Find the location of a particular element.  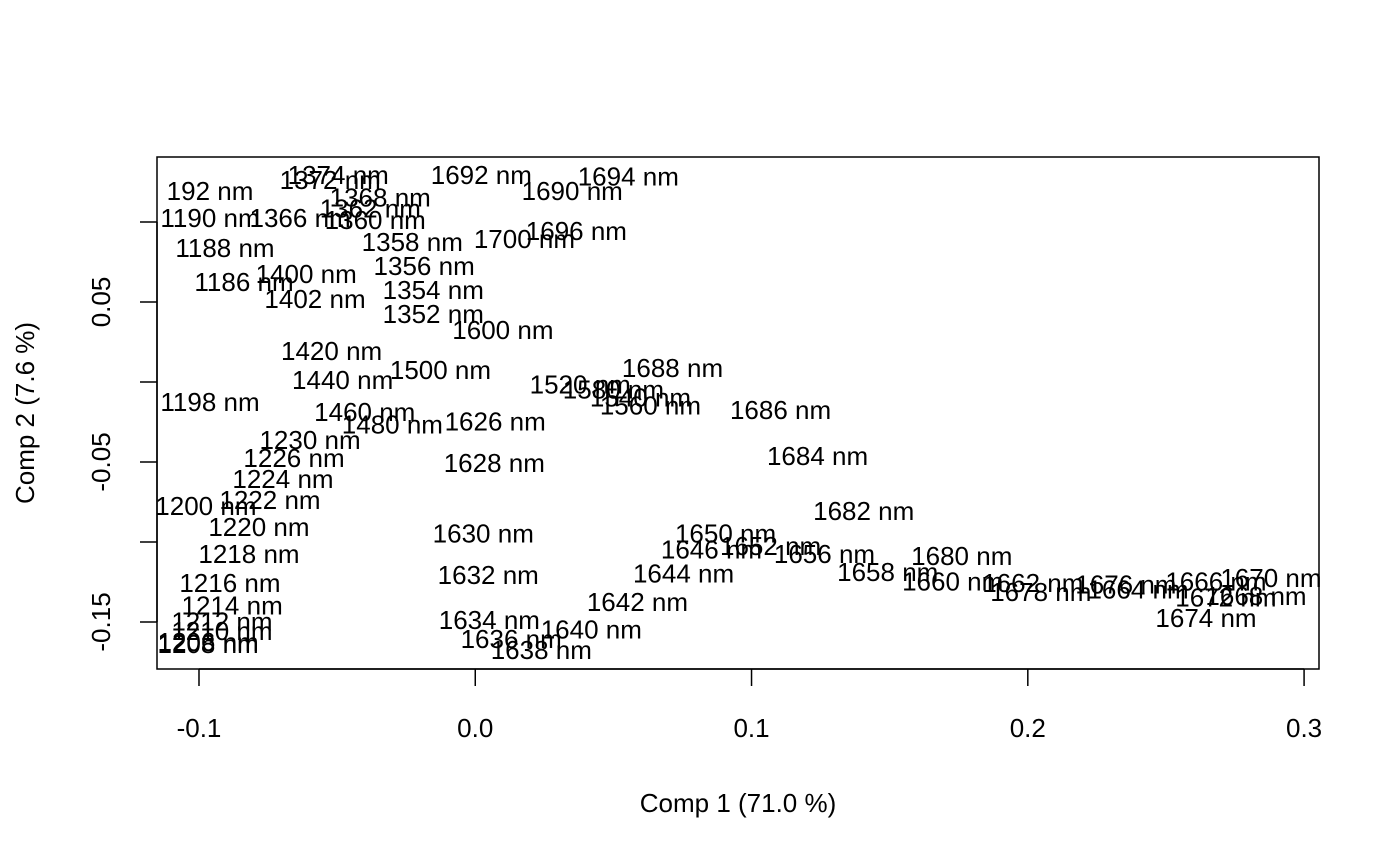

point-label: 1668 nm is located at coordinates (1255, 596).